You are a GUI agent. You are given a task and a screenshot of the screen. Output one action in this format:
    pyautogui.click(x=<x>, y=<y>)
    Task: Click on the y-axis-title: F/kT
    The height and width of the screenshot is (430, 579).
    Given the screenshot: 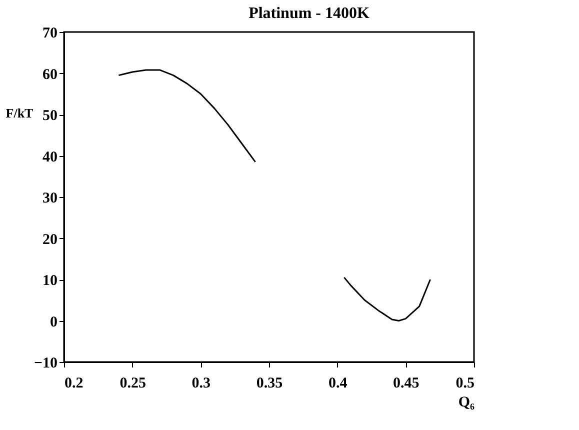 What is the action you would take?
    pyautogui.click(x=20, y=113)
    